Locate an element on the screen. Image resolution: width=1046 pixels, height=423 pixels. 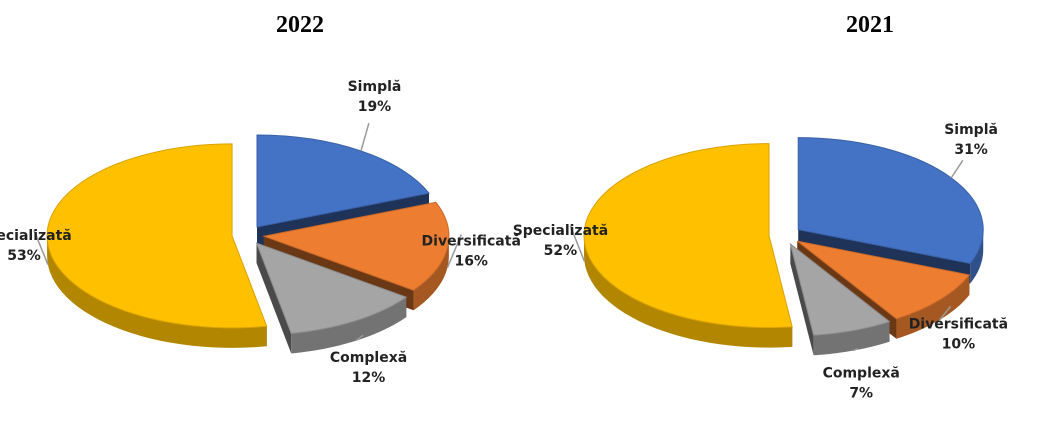
data-label-value: 19% is located at coordinates (375, 107).